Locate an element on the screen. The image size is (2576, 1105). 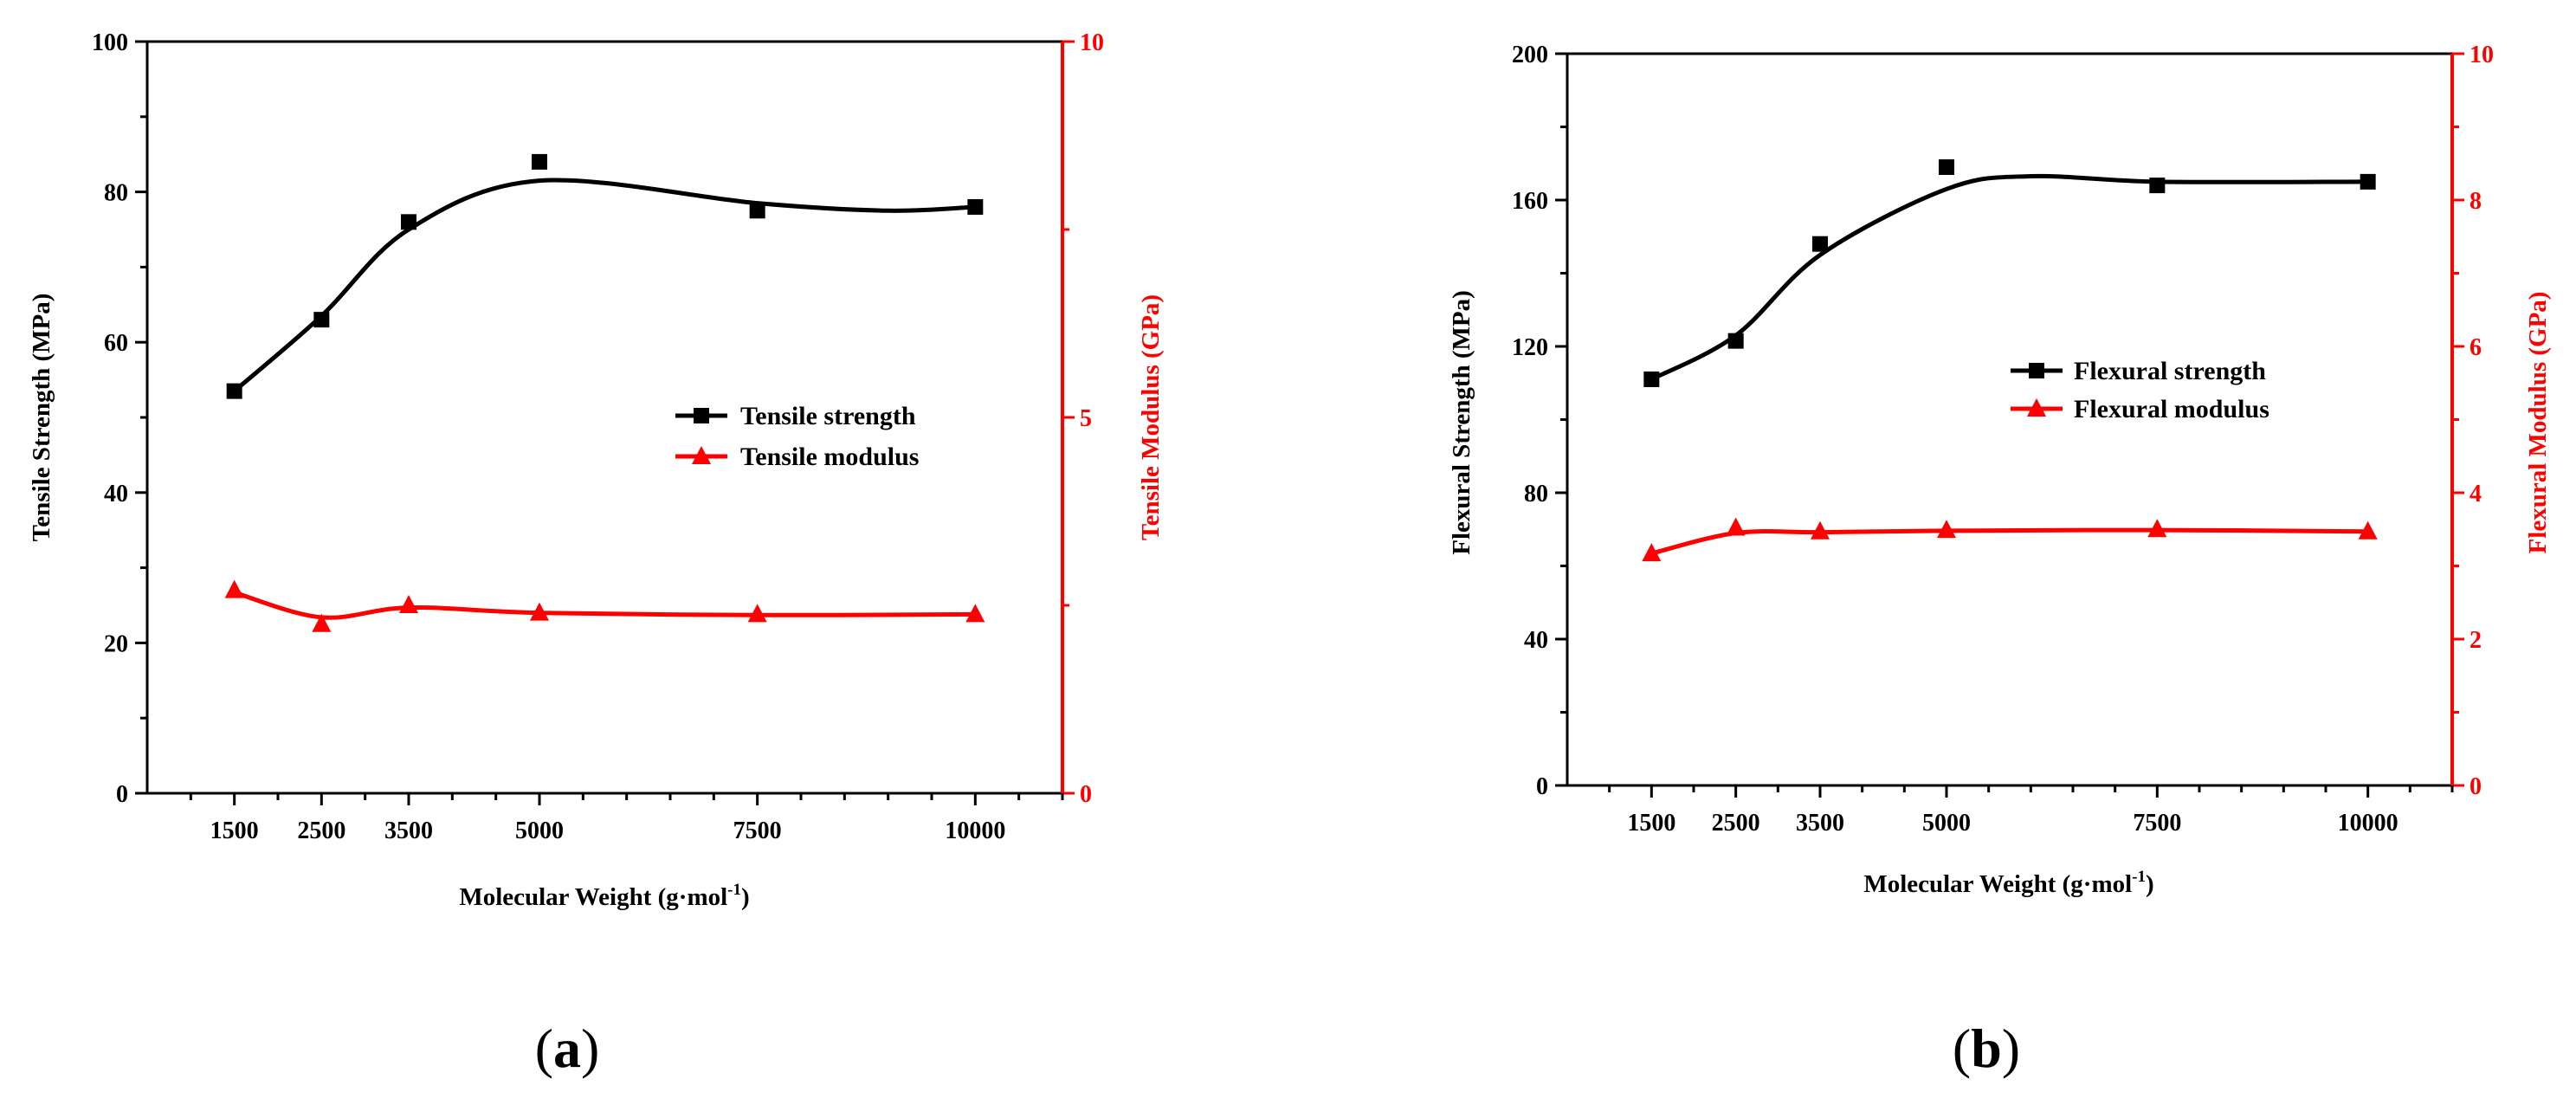
x-tick-label-b: 7500 is located at coordinates (2157, 823).